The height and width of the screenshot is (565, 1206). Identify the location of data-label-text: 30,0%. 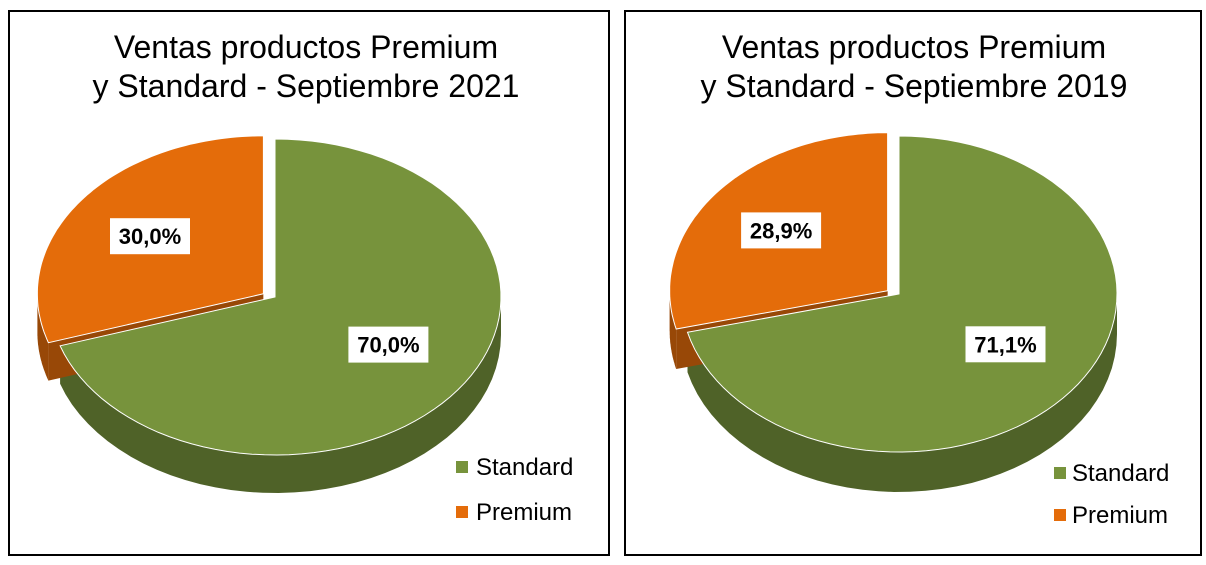
(150, 236).